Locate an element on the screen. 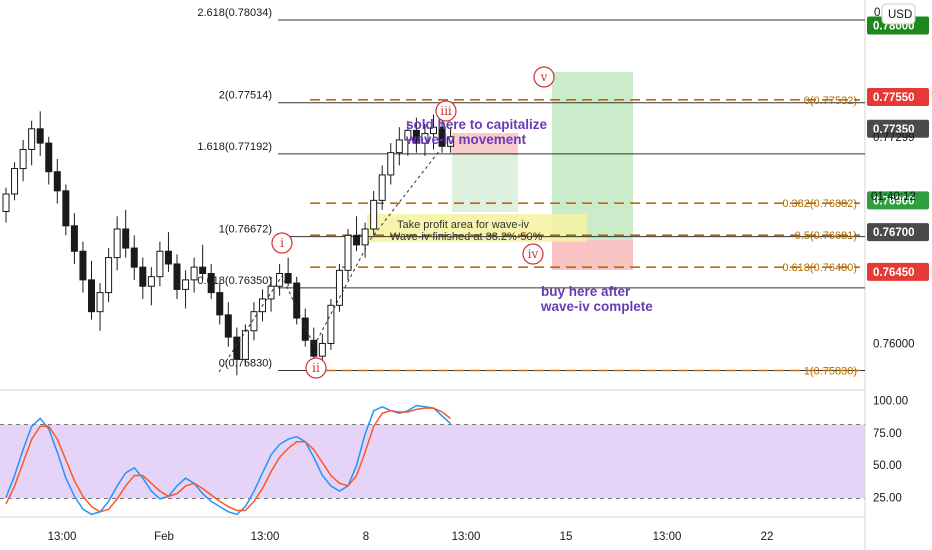 This screenshot has width=932, height=550. oscillator-tick: 75.00 is located at coordinates (887, 434).